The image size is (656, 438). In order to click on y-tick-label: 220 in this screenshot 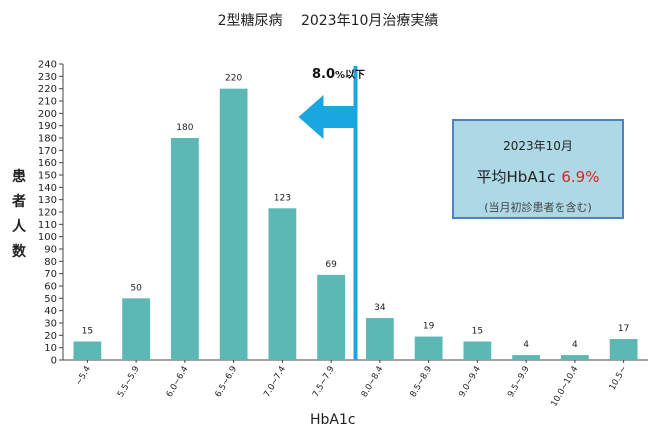, I will do `click(47, 89)`.